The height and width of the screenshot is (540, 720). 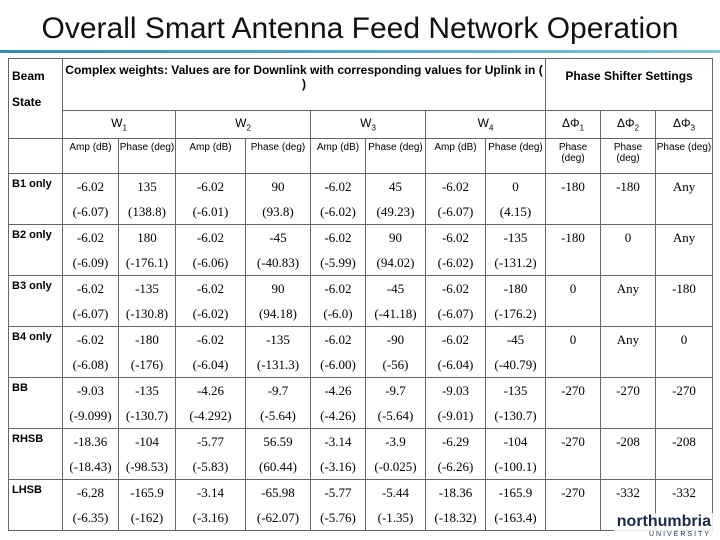 I want to click on uplink-value: (-163.4), so click(x=515, y=517).